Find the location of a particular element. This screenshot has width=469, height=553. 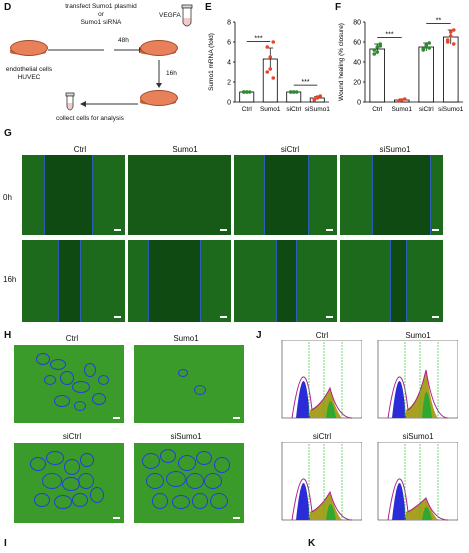

g-row-0h: 0h is located at coordinates (7, 197).